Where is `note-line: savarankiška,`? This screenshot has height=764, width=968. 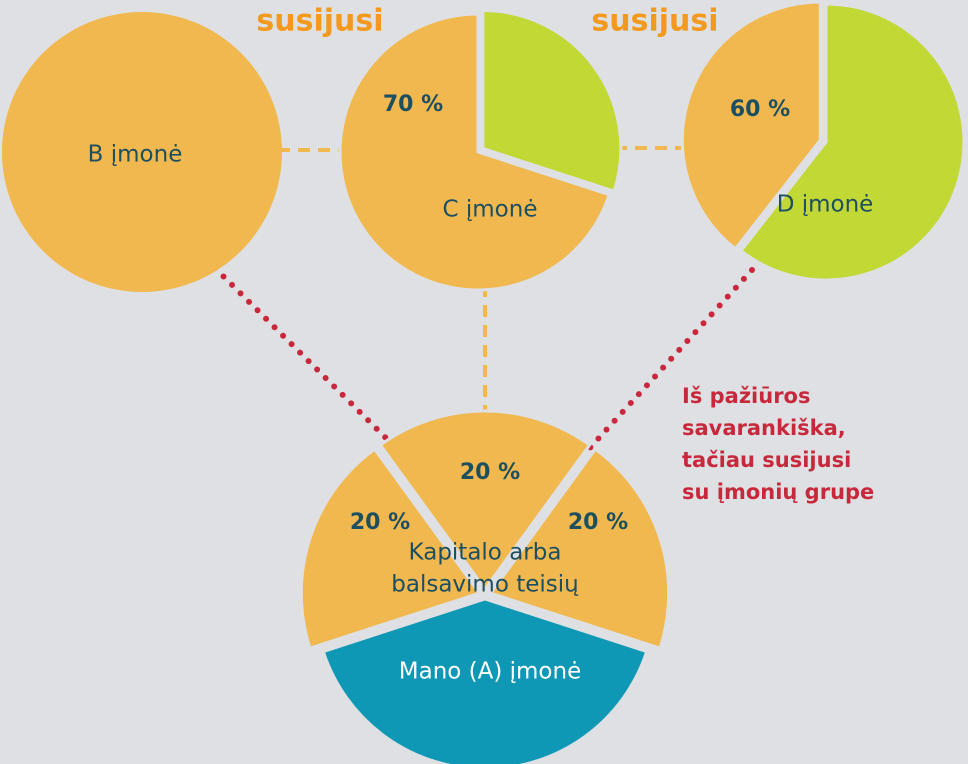
note-line: savarankiška, is located at coordinates (764, 428).